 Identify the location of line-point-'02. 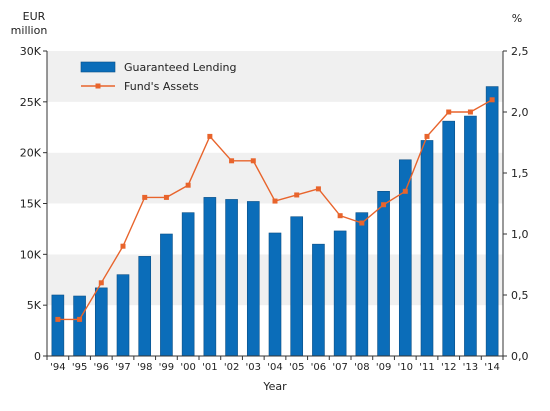
(232, 161).